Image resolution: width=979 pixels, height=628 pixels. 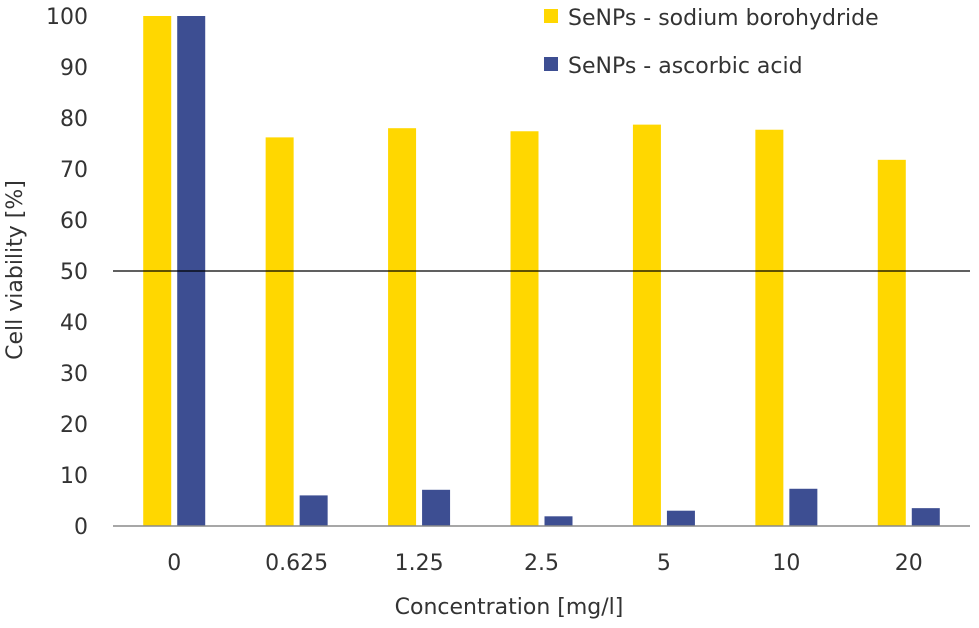 What do you see at coordinates (74, 119) in the screenshot?
I see `y-tick-label: 80` at bounding box center [74, 119].